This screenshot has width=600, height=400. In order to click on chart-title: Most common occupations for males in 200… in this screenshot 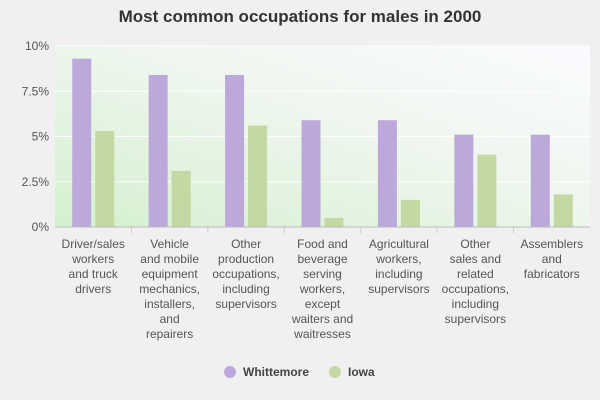, I will do `click(300, 16)`.